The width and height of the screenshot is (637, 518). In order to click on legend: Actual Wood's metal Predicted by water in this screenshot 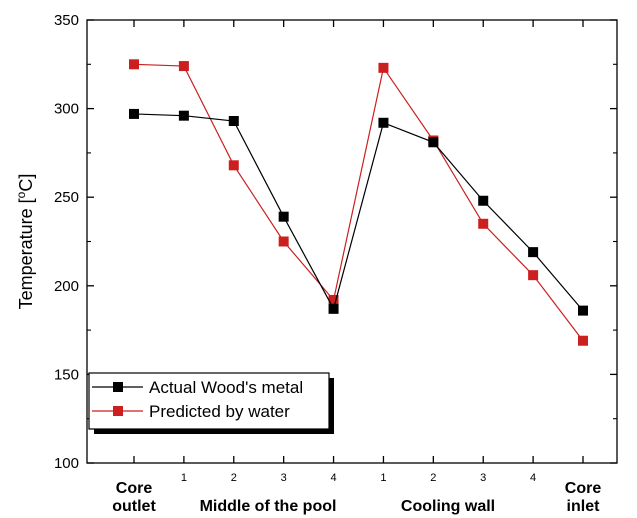, I will do `click(211, 403)`.